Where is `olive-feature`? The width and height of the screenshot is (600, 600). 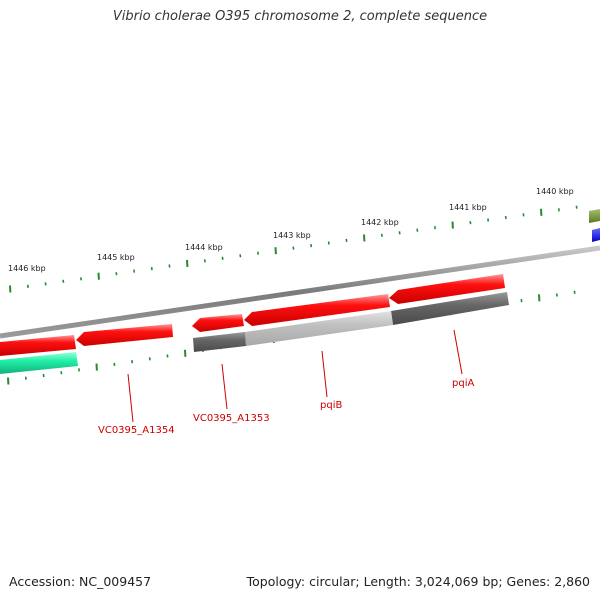
olive-feature is located at coordinates (594, 216).